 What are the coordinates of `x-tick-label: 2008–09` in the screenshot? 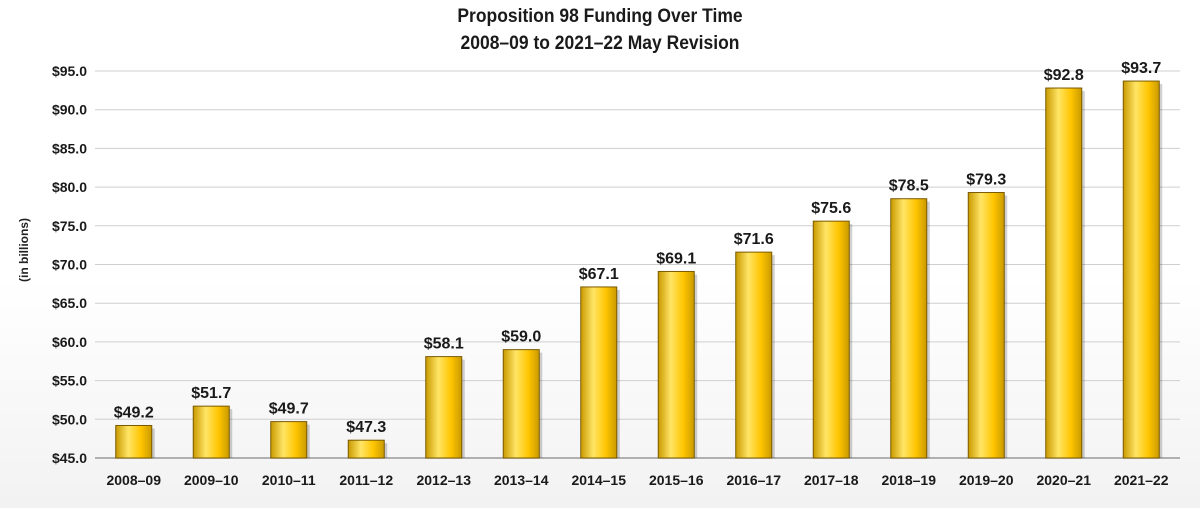 It's located at (133, 480).